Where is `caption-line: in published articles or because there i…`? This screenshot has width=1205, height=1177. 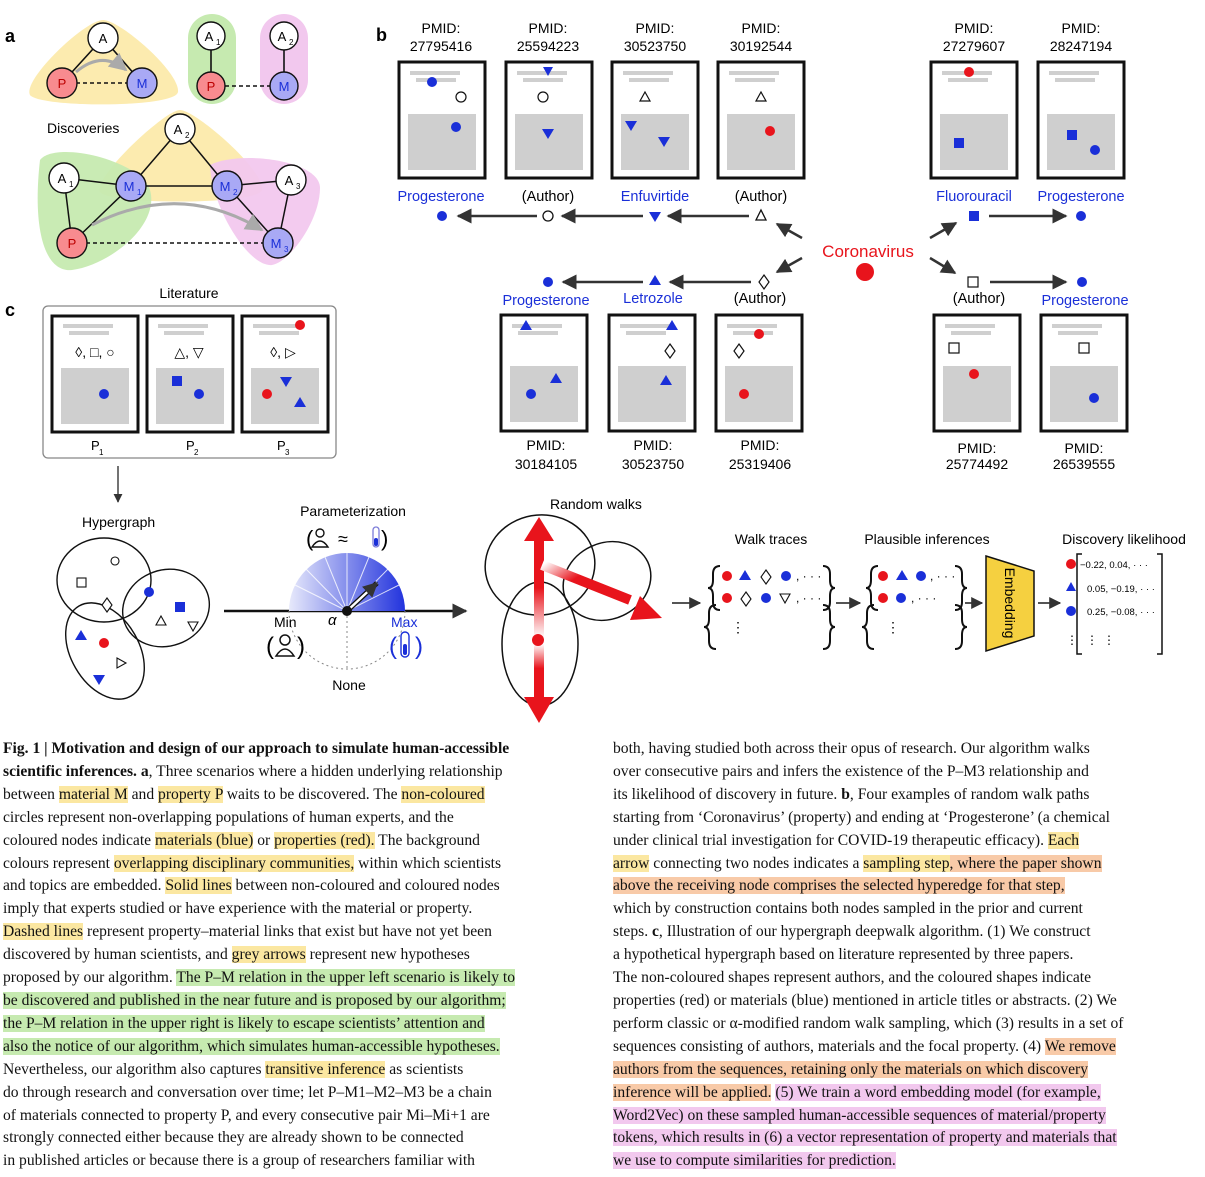
caption-line: in published articles or because there i… is located at coordinates (239, 1161).